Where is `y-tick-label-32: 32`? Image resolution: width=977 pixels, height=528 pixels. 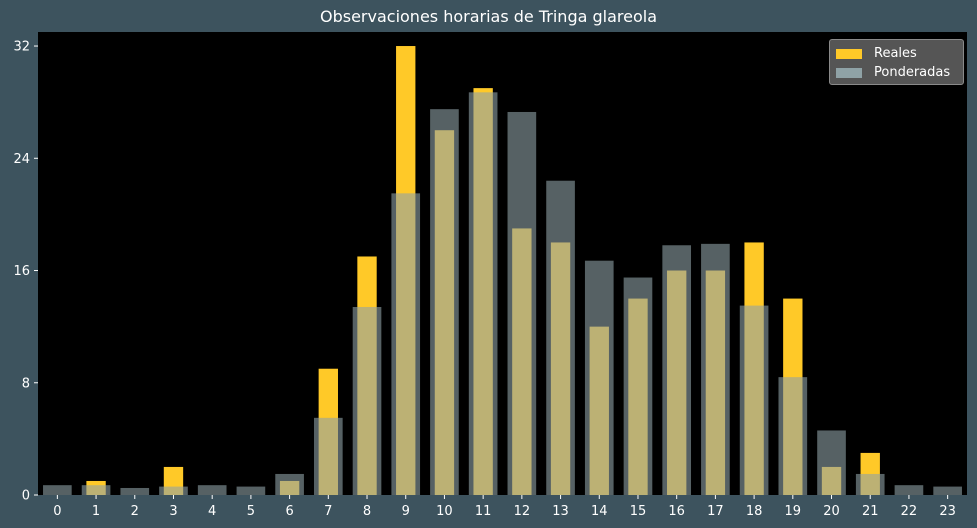
y-tick-label-32: 32 is located at coordinates (21, 47).